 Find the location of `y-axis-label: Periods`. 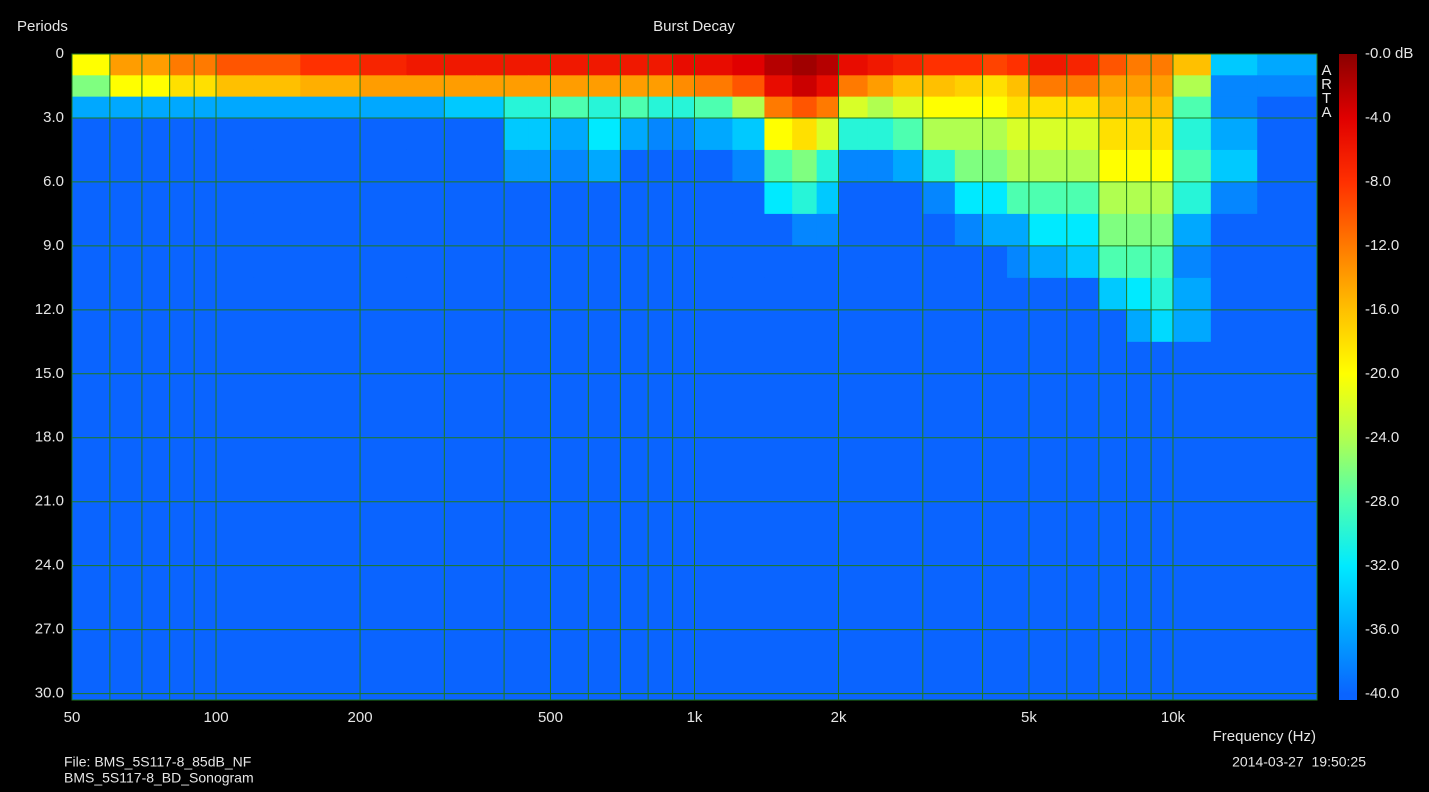

y-axis-label: Periods is located at coordinates (42, 26).